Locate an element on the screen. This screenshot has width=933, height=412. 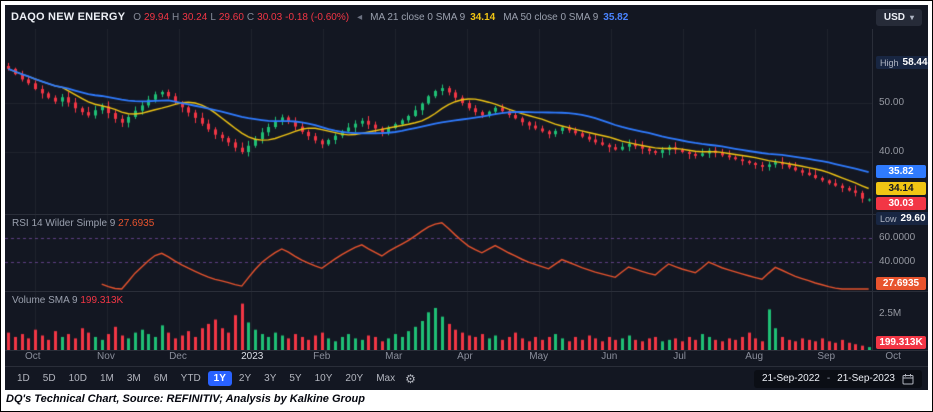
time-axis-month-sep: Sep is located at coordinates (826, 356).